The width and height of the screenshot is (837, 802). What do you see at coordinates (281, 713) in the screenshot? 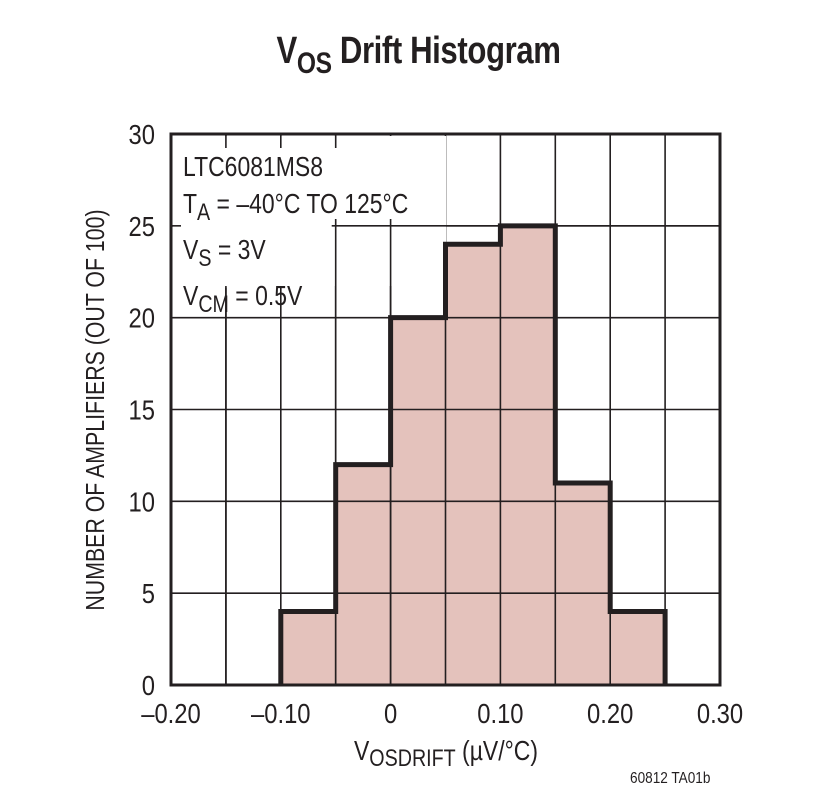
I see `x-tick-label: –0.10` at bounding box center [281, 713].